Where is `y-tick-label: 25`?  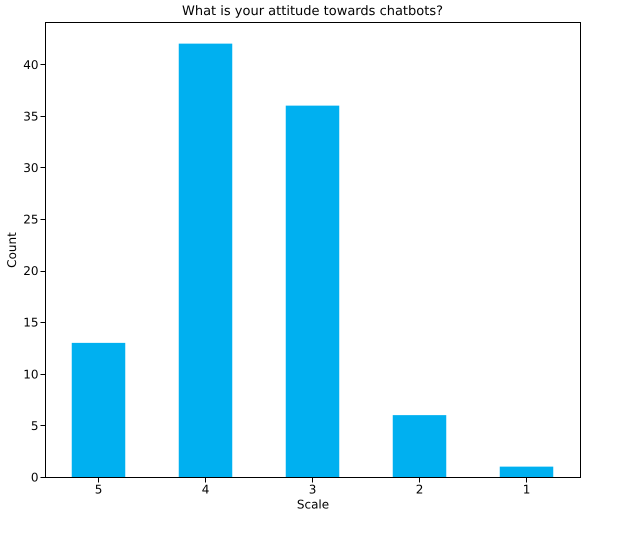 y-tick-label: 25 is located at coordinates (30, 219).